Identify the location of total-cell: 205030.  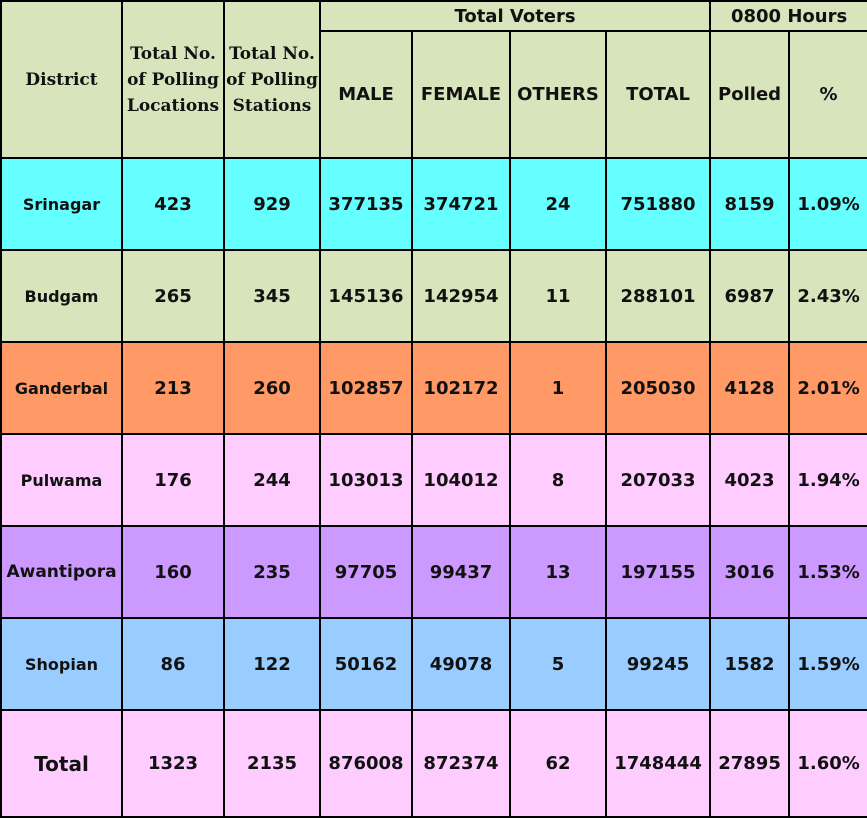
(658, 388).